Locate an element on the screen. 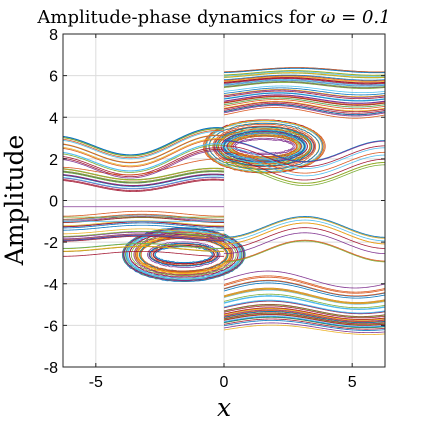  x-axis-label: x is located at coordinates (224, 407).